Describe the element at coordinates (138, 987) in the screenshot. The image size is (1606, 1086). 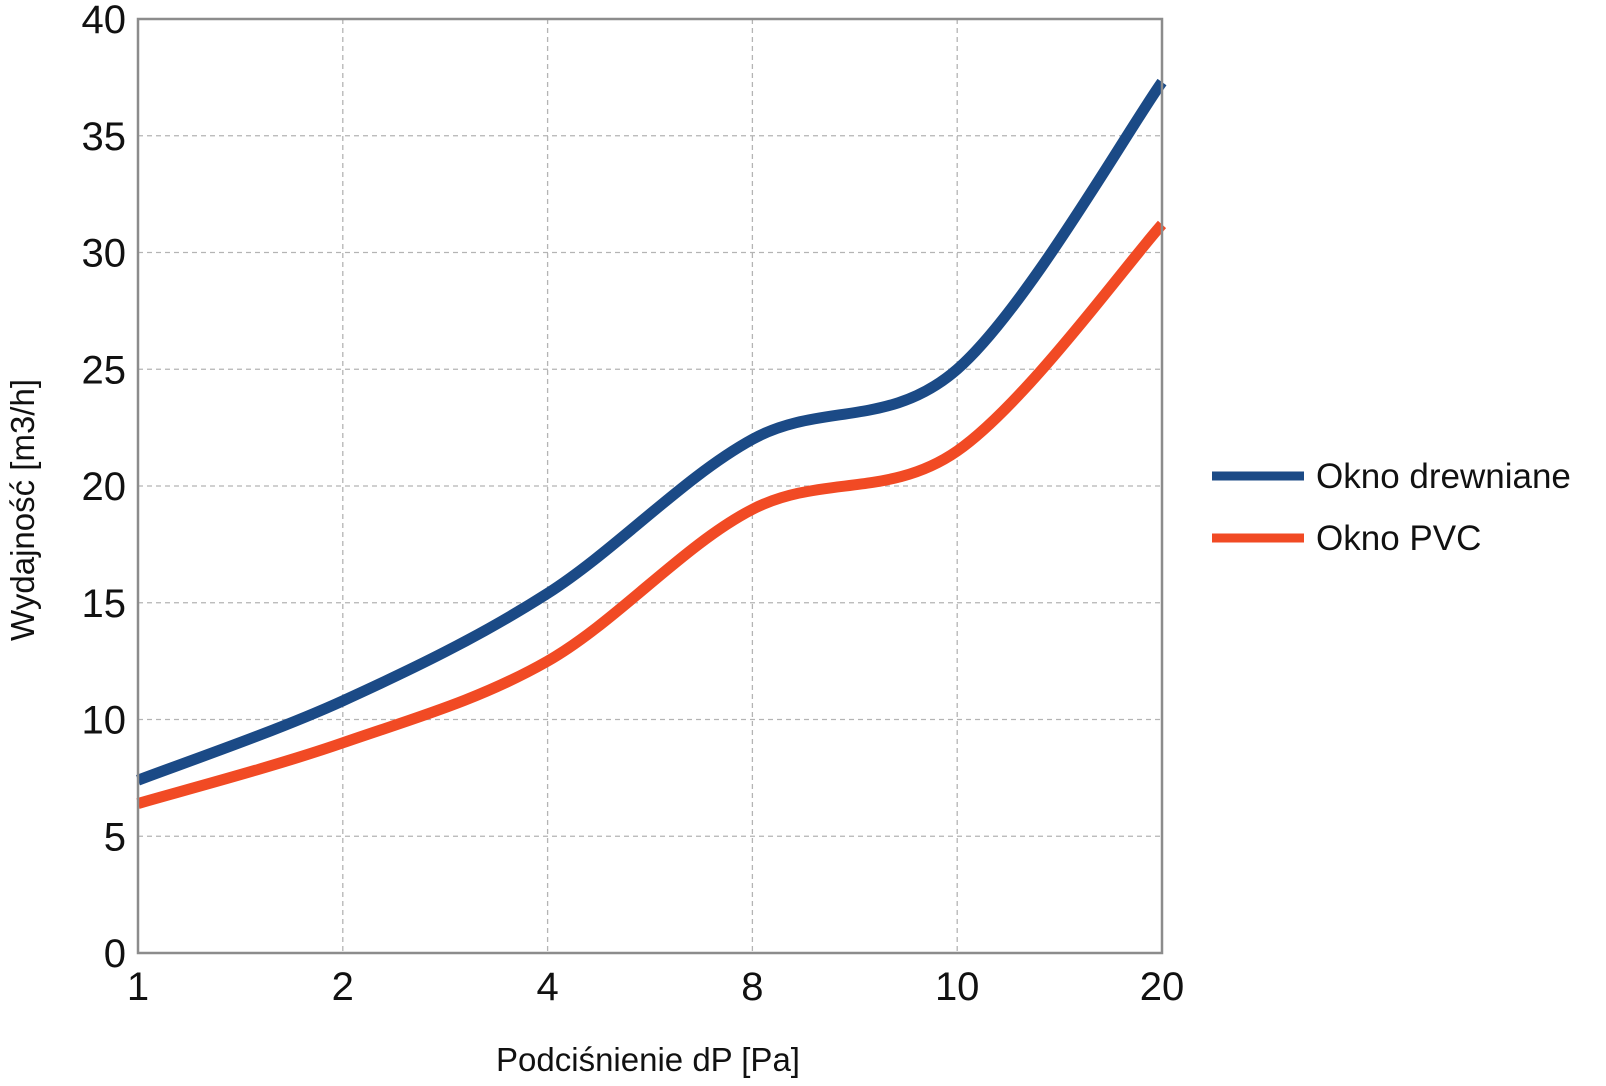
I see `x-tick-label: 1` at that location.